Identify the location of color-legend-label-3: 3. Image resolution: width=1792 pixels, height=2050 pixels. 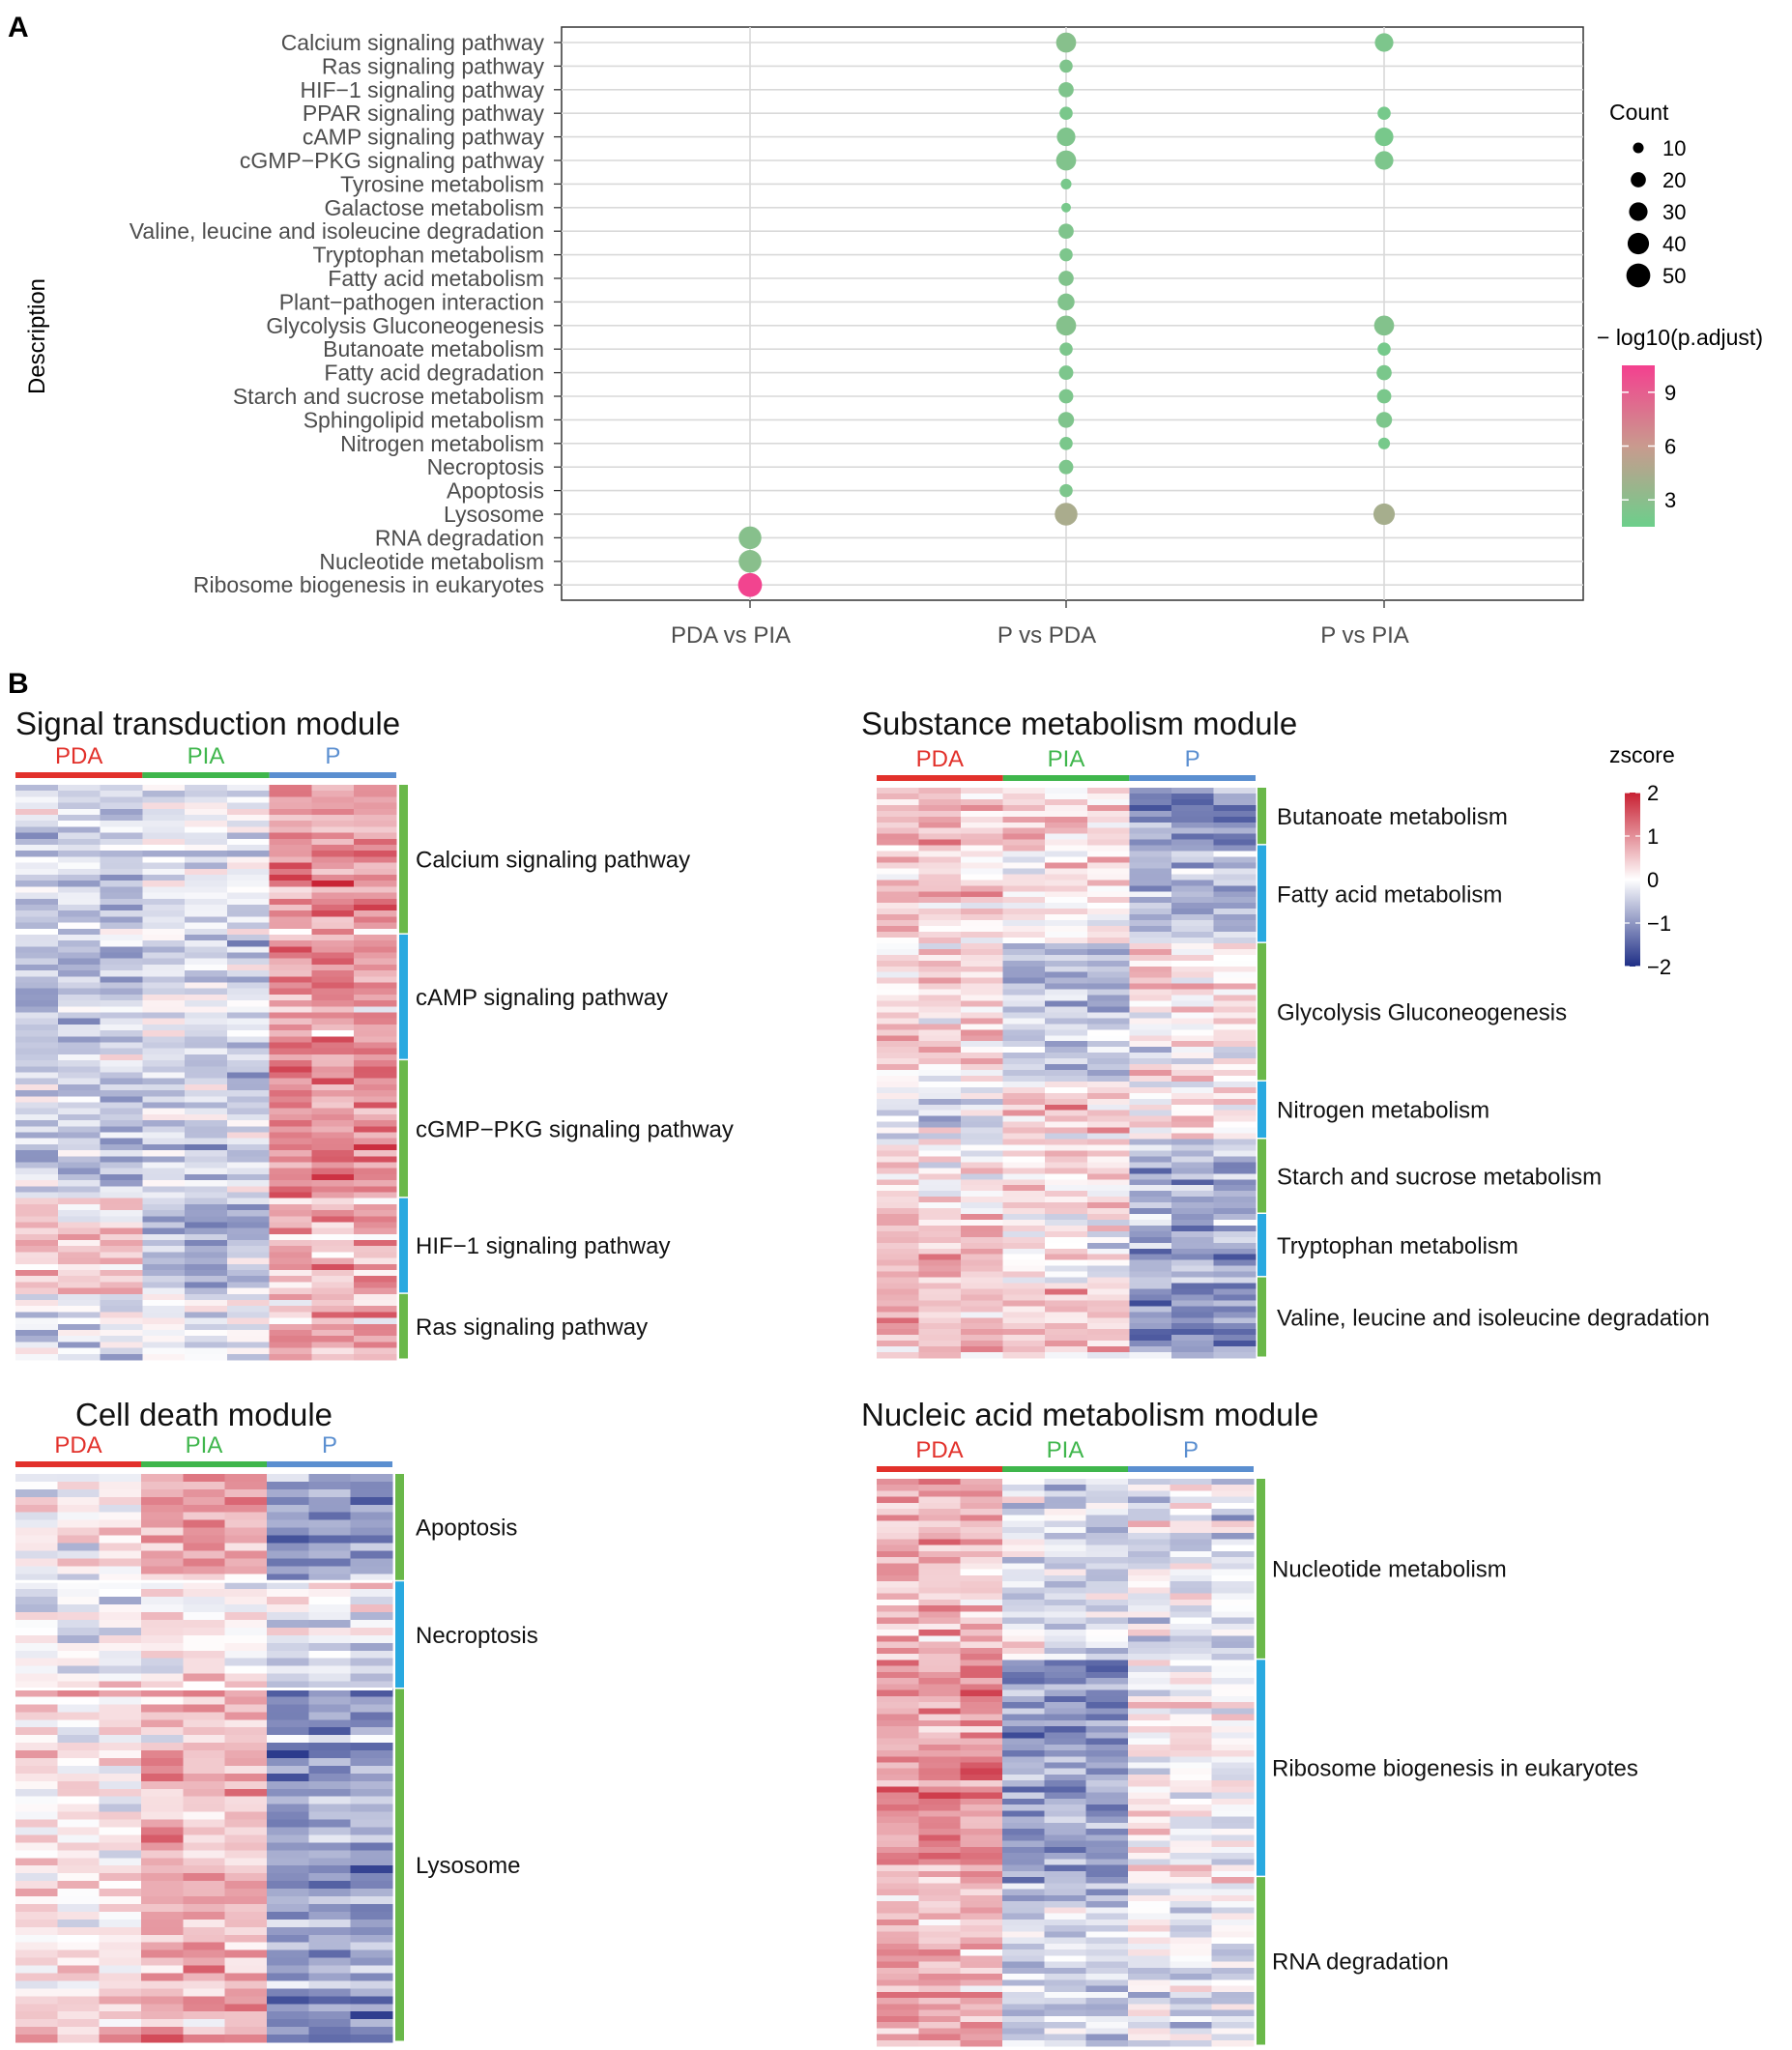
(1670, 500).